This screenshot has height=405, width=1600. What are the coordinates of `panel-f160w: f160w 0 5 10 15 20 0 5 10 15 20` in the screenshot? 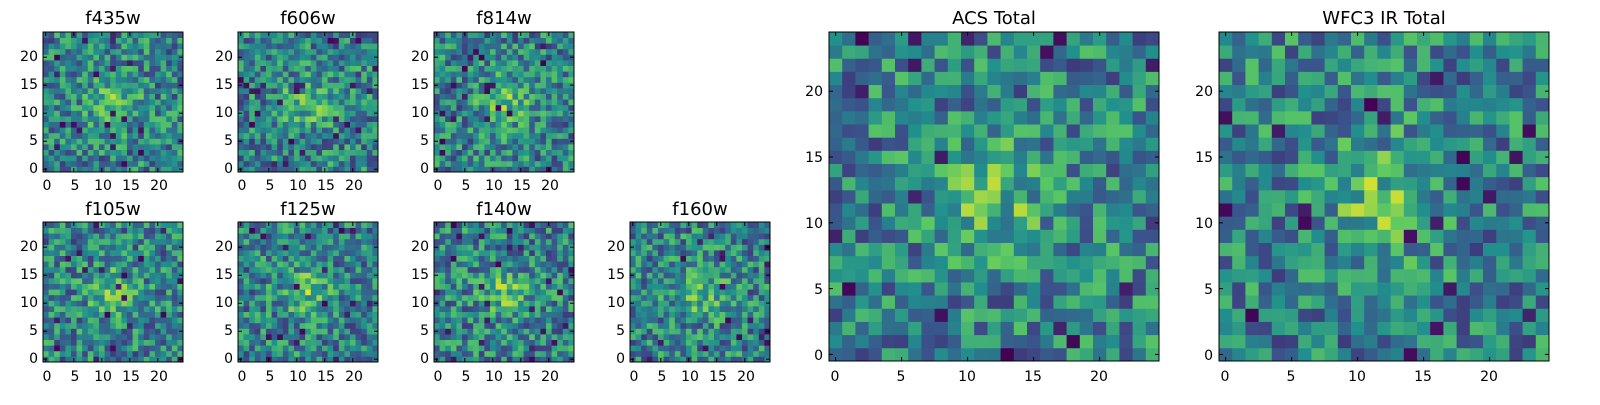 It's located at (688, 292).